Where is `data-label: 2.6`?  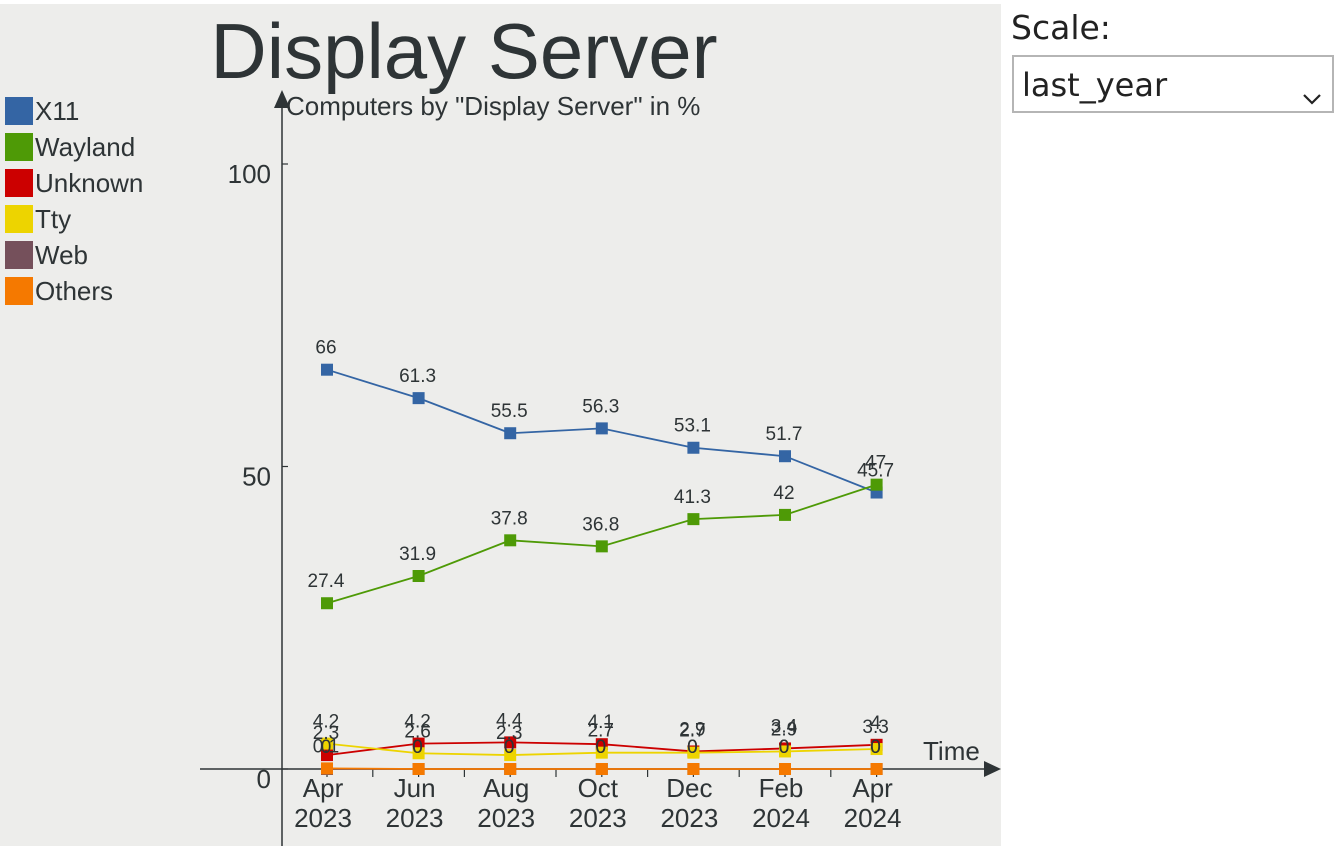 data-label: 2.6 is located at coordinates (417, 731).